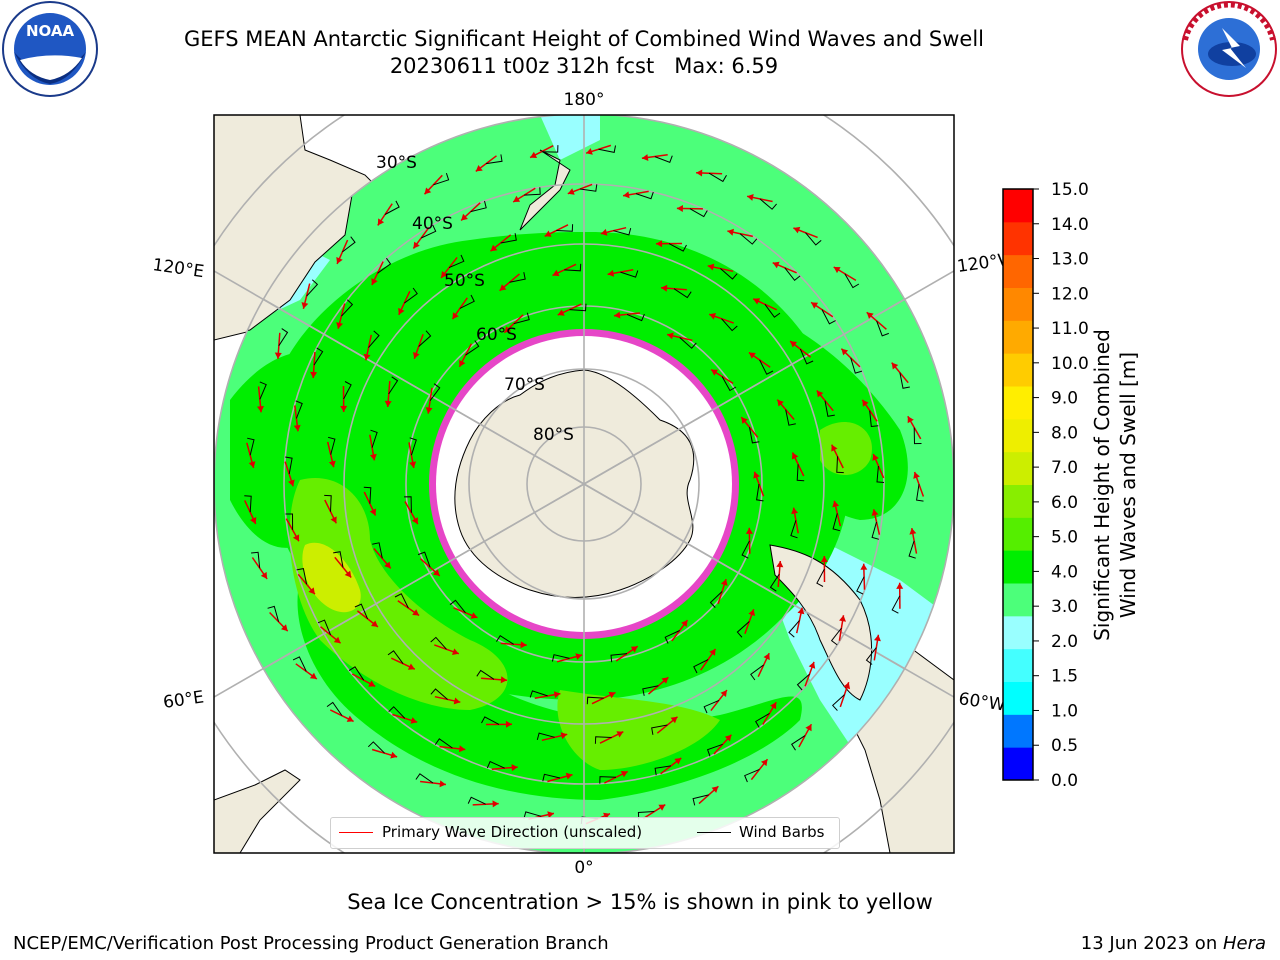 Image resolution: width=1280 pixels, height=960 pixels. Describe the element at coordinates (1064, 746) in the screenshot. I see `colorbar-tick-label: 0.5` at that location.